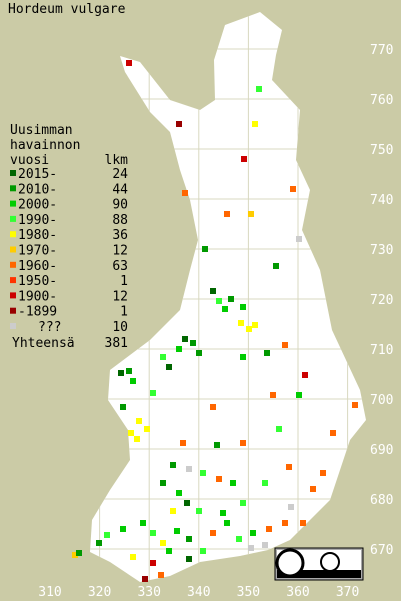 The image size is (401, 601). Describe the element at coordinates (381, 300) in the screenshot. I see `y-axis-label: 720` at that location.